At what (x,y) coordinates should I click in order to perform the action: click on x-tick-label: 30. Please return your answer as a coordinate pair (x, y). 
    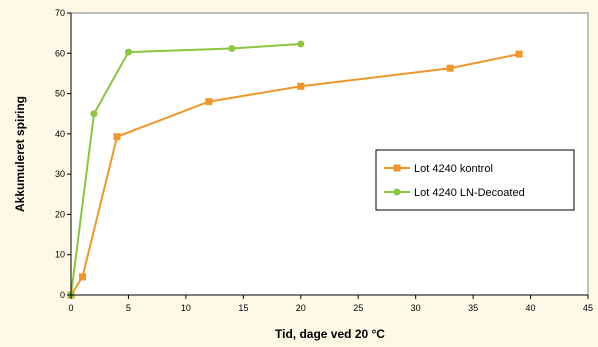
    Looking at the image, I should click on (416, 308).